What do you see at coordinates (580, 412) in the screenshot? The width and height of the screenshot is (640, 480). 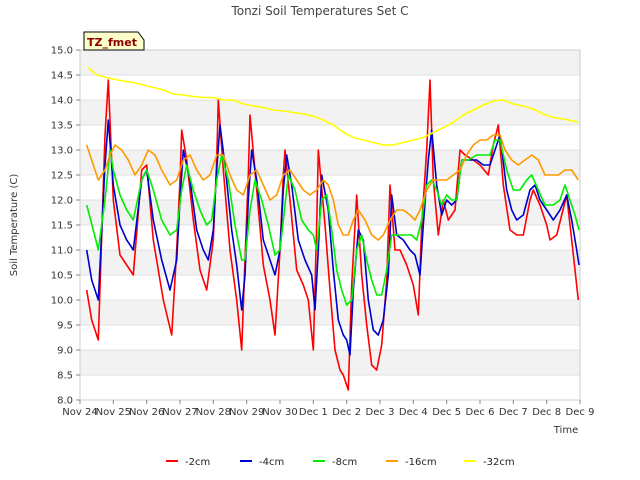 I see `x-tick-label: Dec 9` at bounding box center [580, 412].